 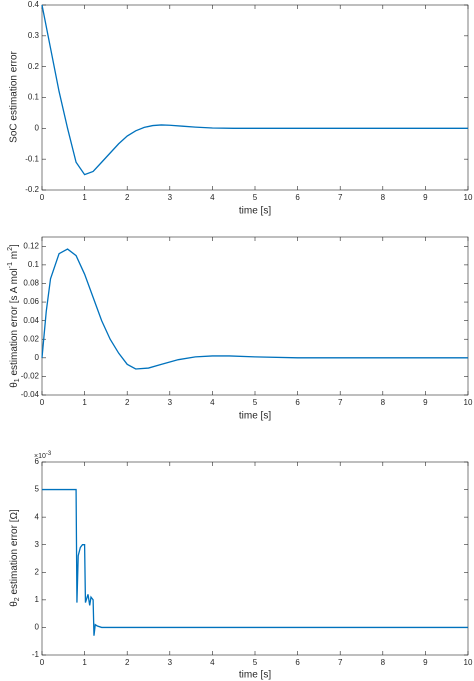 I want to click on y-tick-label: -0.04, so click(x=30, y=394).